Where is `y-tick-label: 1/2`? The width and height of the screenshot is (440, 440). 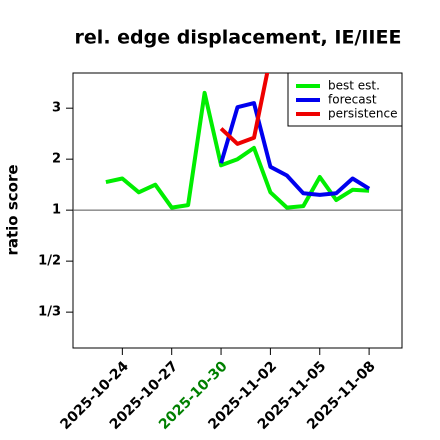
y-tick-label: 1/2 is located at coordinates (49, 261).